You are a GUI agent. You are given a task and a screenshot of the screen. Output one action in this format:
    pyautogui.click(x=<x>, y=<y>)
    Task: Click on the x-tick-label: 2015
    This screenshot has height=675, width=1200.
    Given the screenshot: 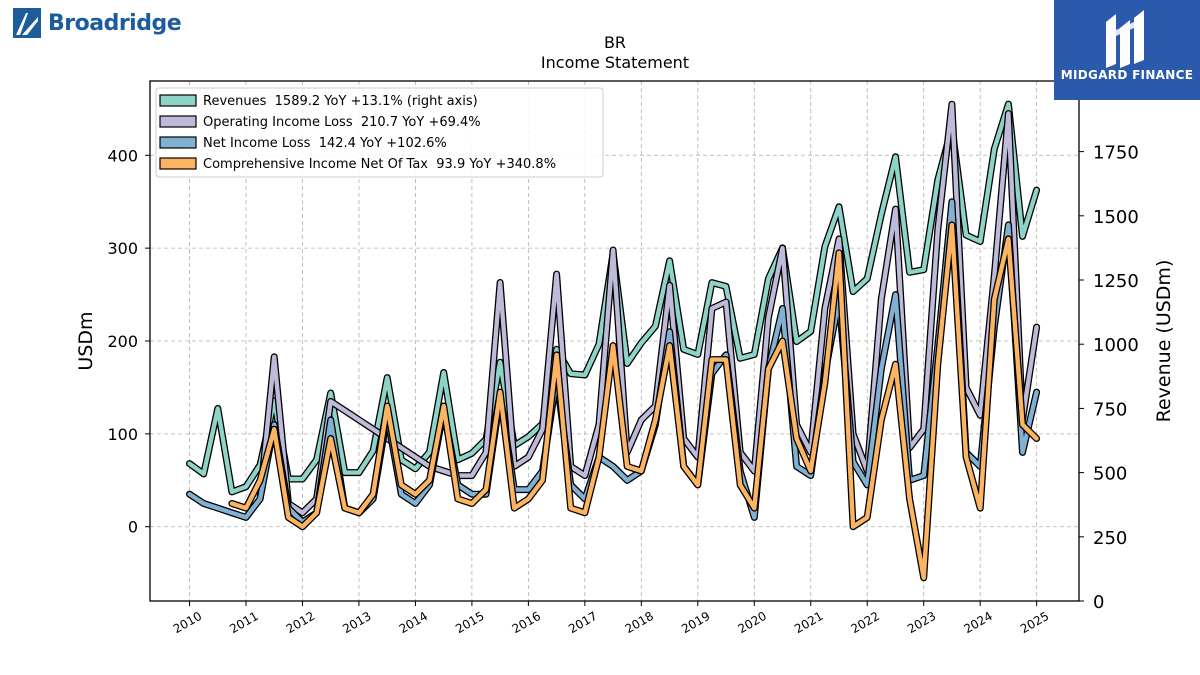 What is the action you would take?
    pyautogui.click(x=469, y=622)
    